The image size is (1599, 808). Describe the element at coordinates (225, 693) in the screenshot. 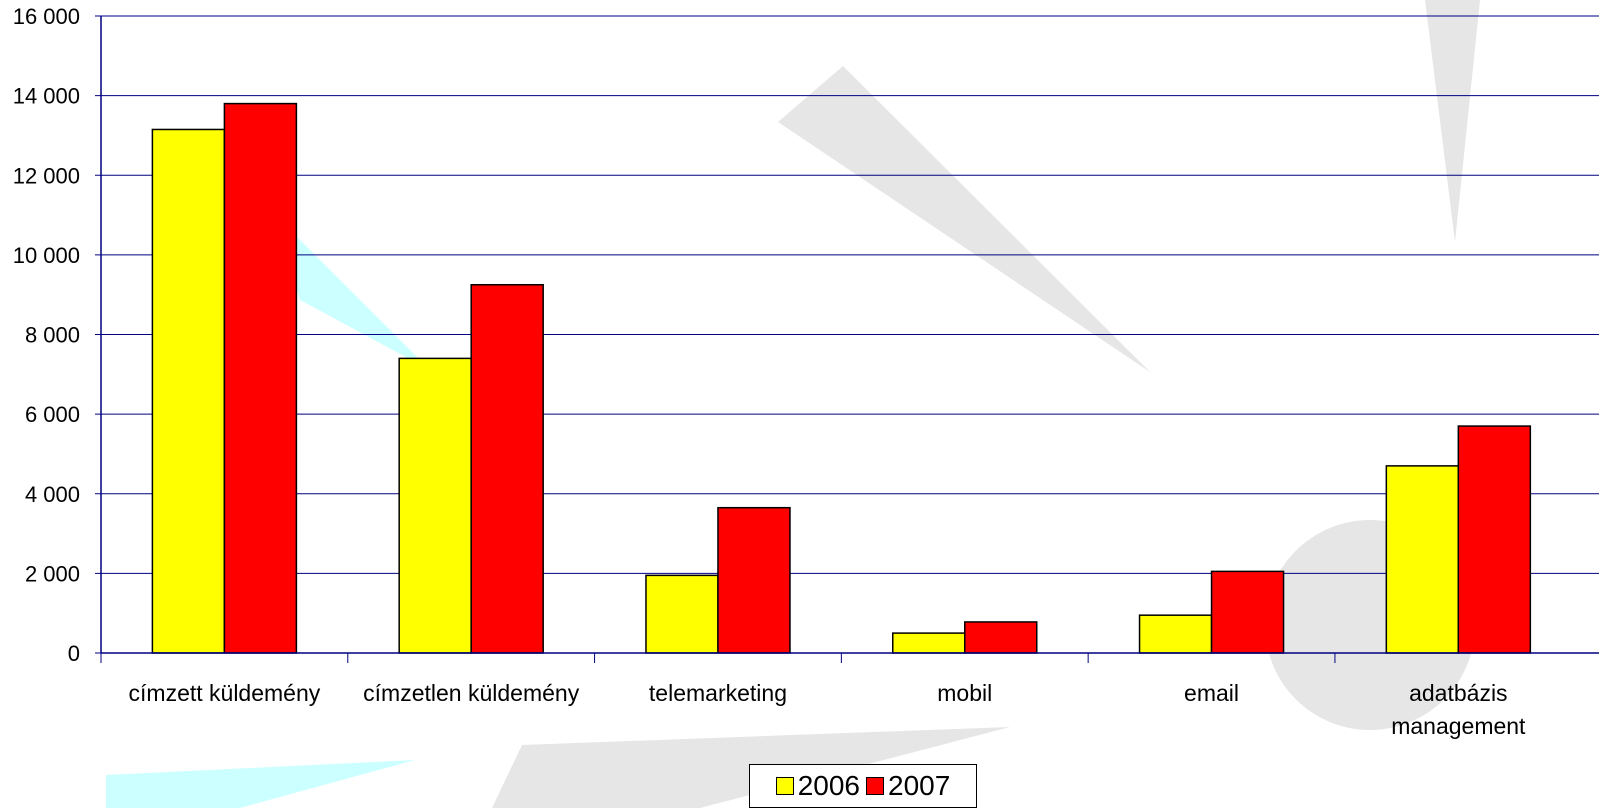

I see `category-label: címzett küldemény` at that location.